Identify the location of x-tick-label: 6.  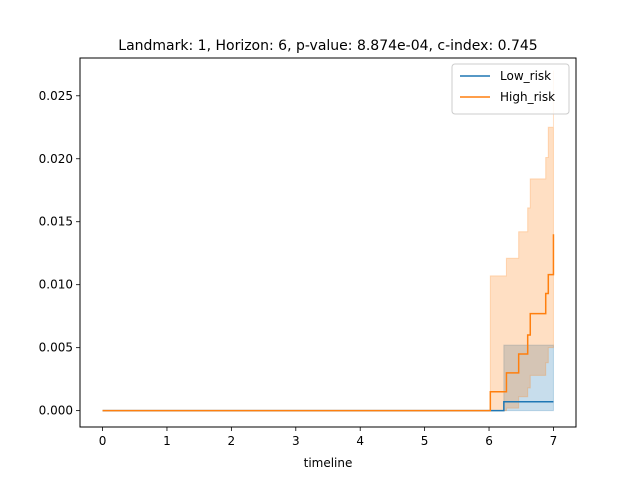
(489, 441).